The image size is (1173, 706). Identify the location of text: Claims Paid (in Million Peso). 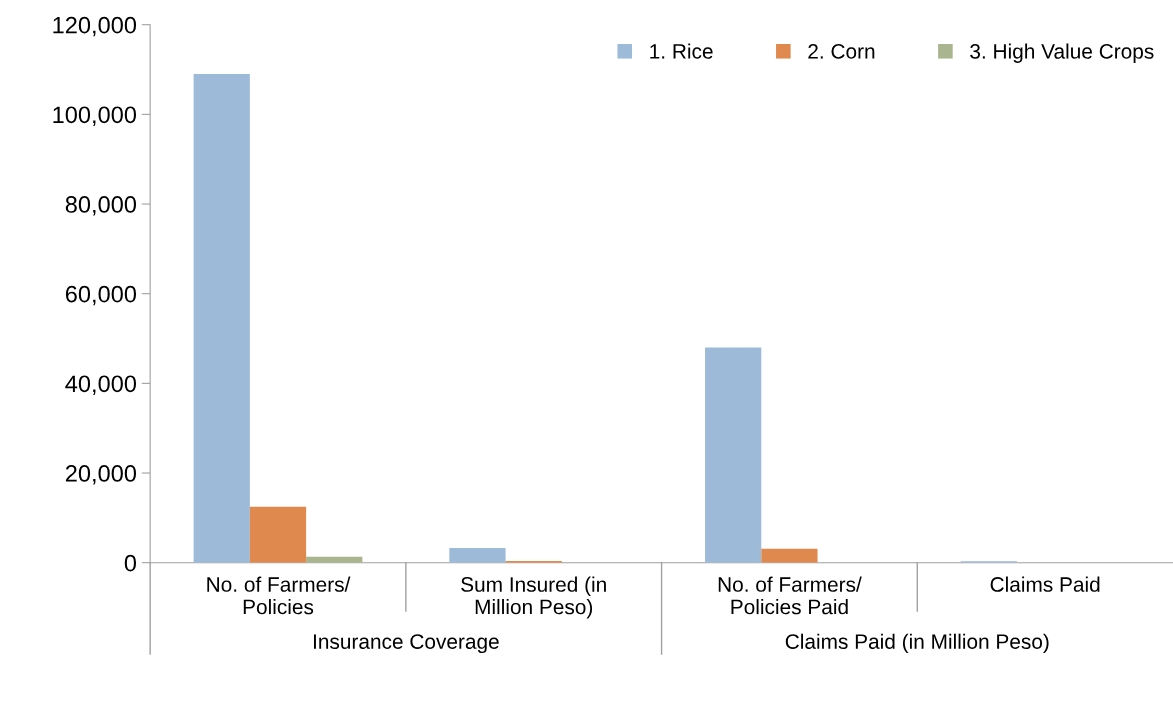
(917, 643).